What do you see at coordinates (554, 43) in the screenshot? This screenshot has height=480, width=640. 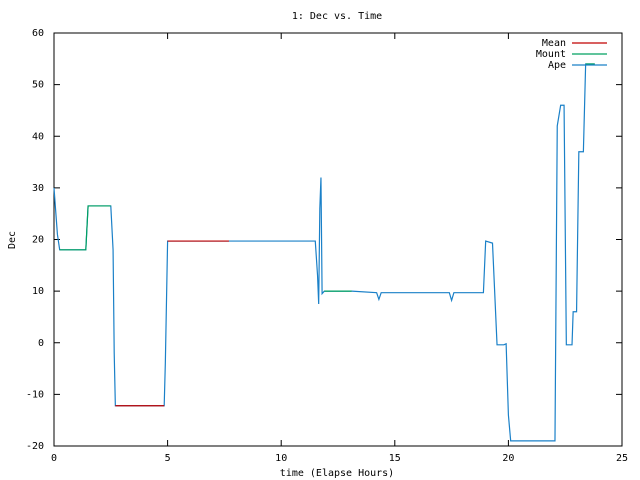 I see `legend-label: Mean` at bounding box center [554, 43].